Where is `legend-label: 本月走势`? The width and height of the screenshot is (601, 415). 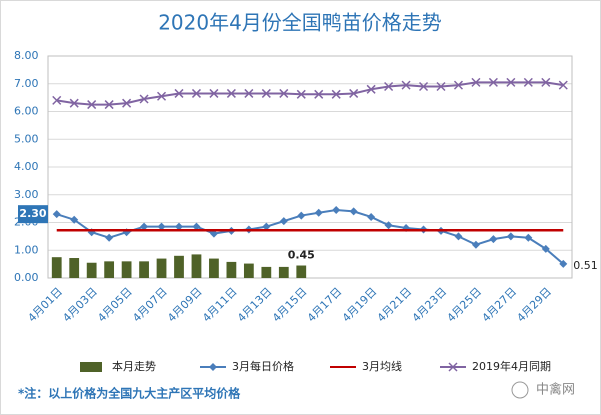 legend-label: 本月走势 is located at coordinates (134, 366).